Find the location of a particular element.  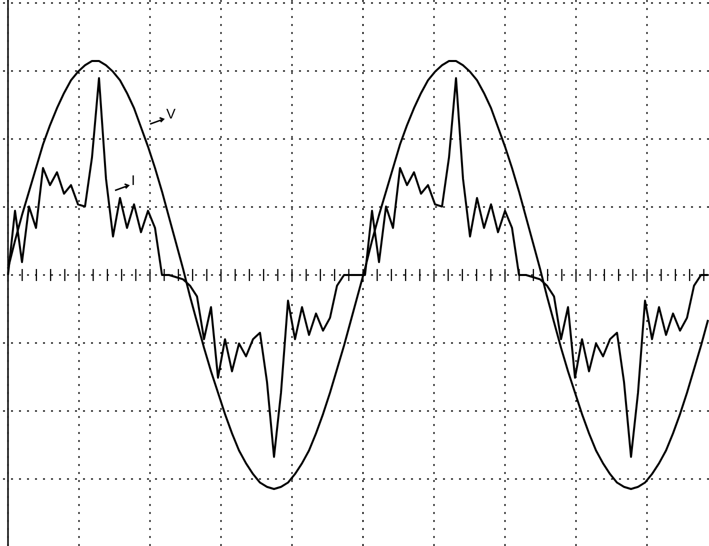

legend-label: I is located at coordinates (133, 180).